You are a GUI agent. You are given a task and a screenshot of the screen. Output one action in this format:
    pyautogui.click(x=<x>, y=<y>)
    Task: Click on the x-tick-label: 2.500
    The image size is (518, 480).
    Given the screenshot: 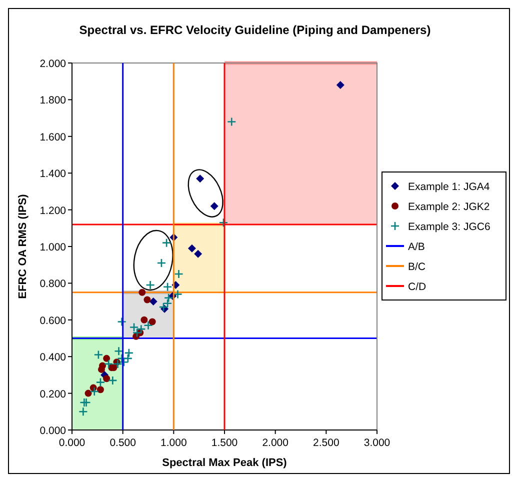 What is the action you would take?
    pyautogui.click(x=326, y=443)
    